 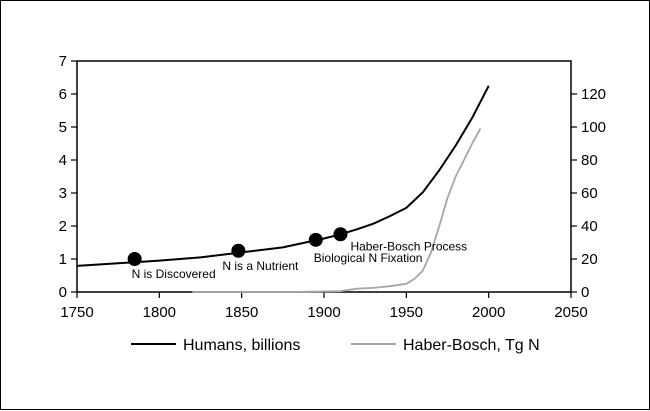 I want to click on y-left-tick-label: 6, so click(x=63, y=94).